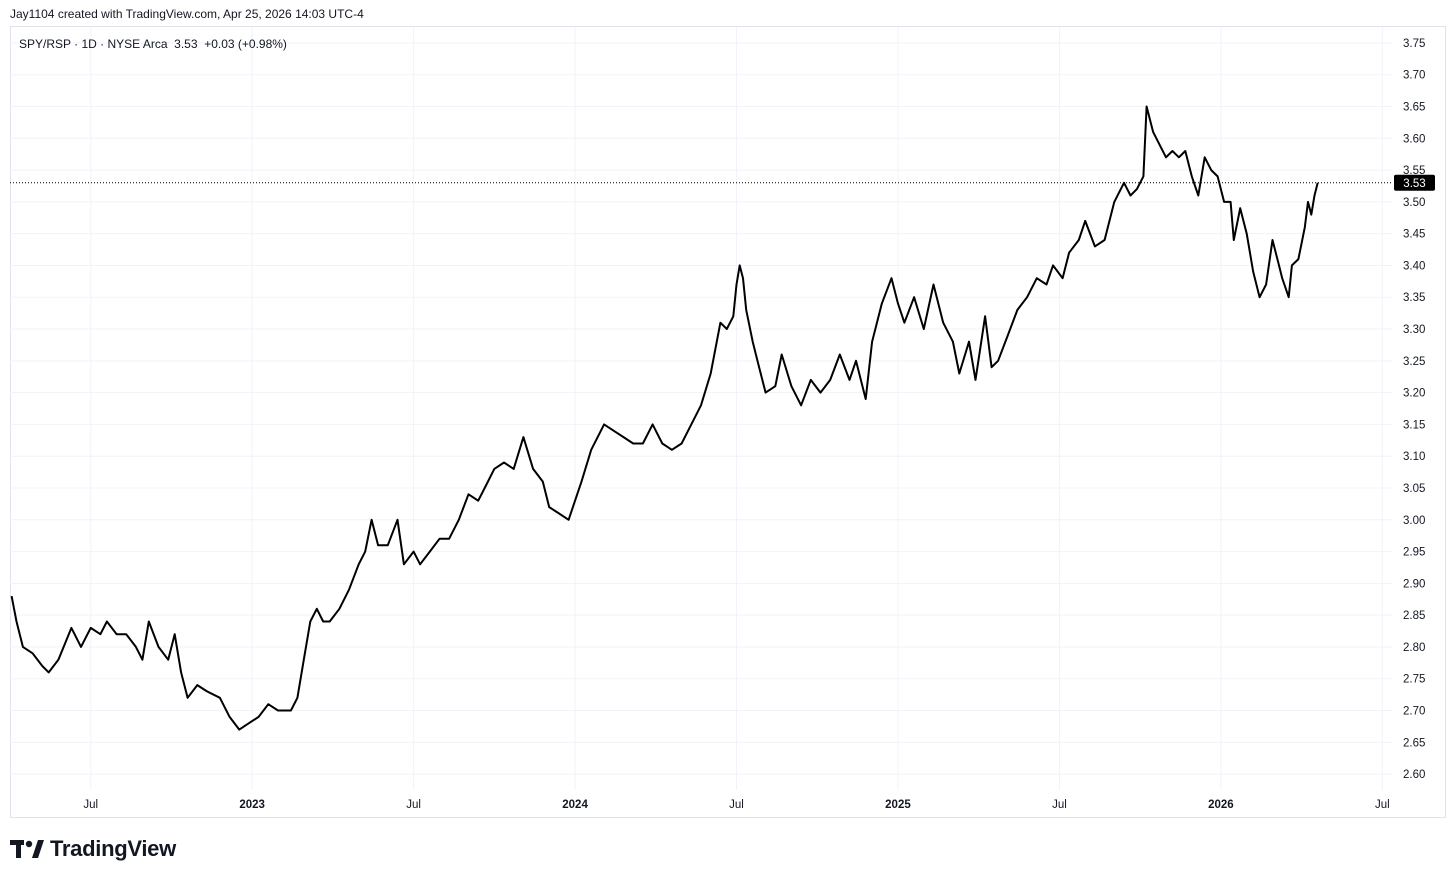 Image resolution: width=1456 pixels, height=880 pixels. I want to click on y-tick-label: 2.80, so click(1414, 648).